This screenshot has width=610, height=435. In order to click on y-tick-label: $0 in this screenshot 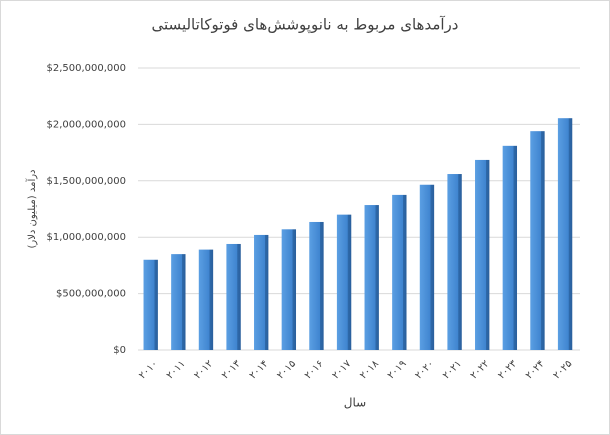, I will do `click(119, 350)`.